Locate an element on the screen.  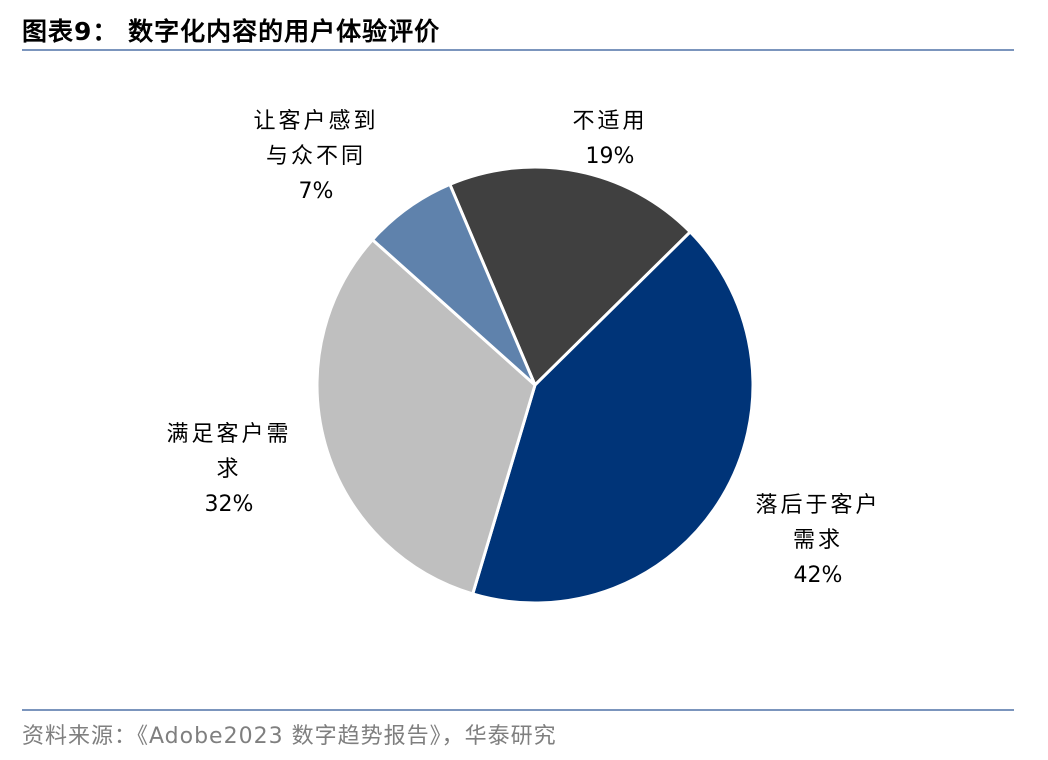
title-divider is located at coordinates (518, 50).